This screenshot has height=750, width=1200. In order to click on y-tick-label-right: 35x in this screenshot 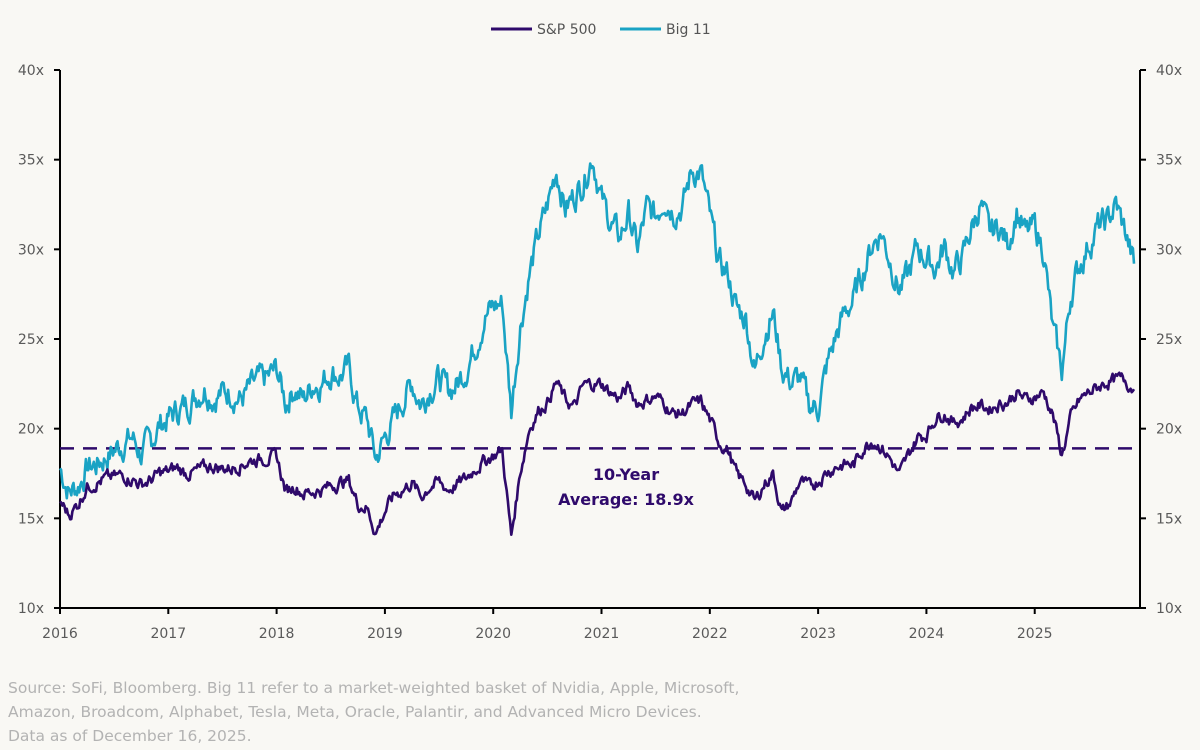, I will do `click(1169, 161)`.